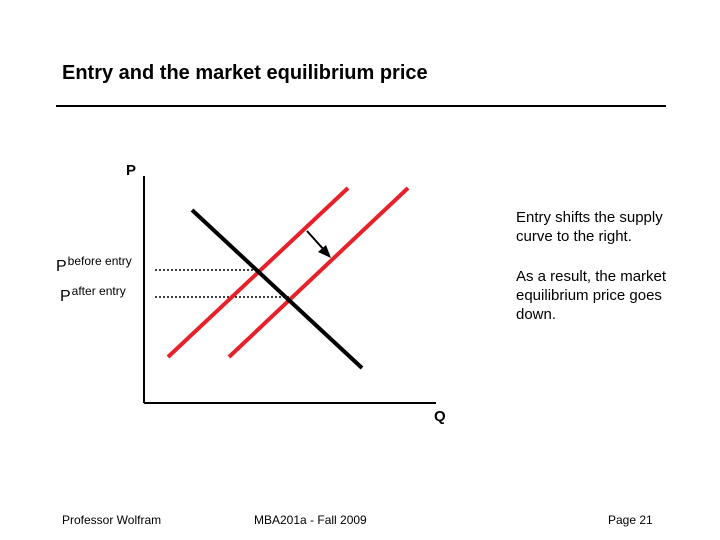 This screenshot has width=720, height=540. What do you see at coordinates (65, 296) in the screenshot?
I see `price-after-main: P` at bounding box center [65, 296].